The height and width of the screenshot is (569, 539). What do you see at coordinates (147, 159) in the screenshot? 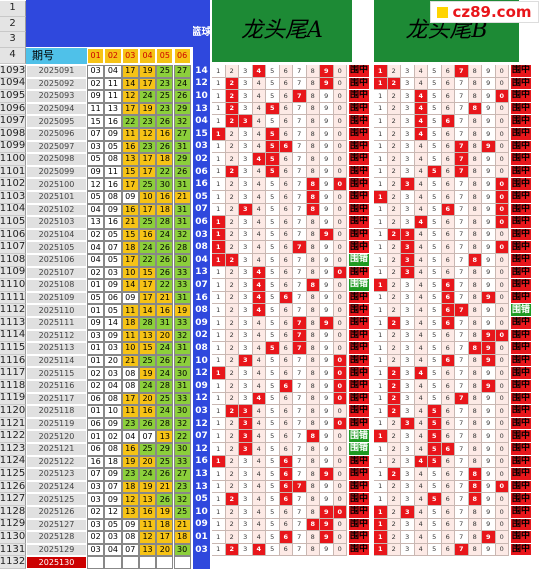
I see `red-ball-cell: 17` at bounding box center [147, 159].